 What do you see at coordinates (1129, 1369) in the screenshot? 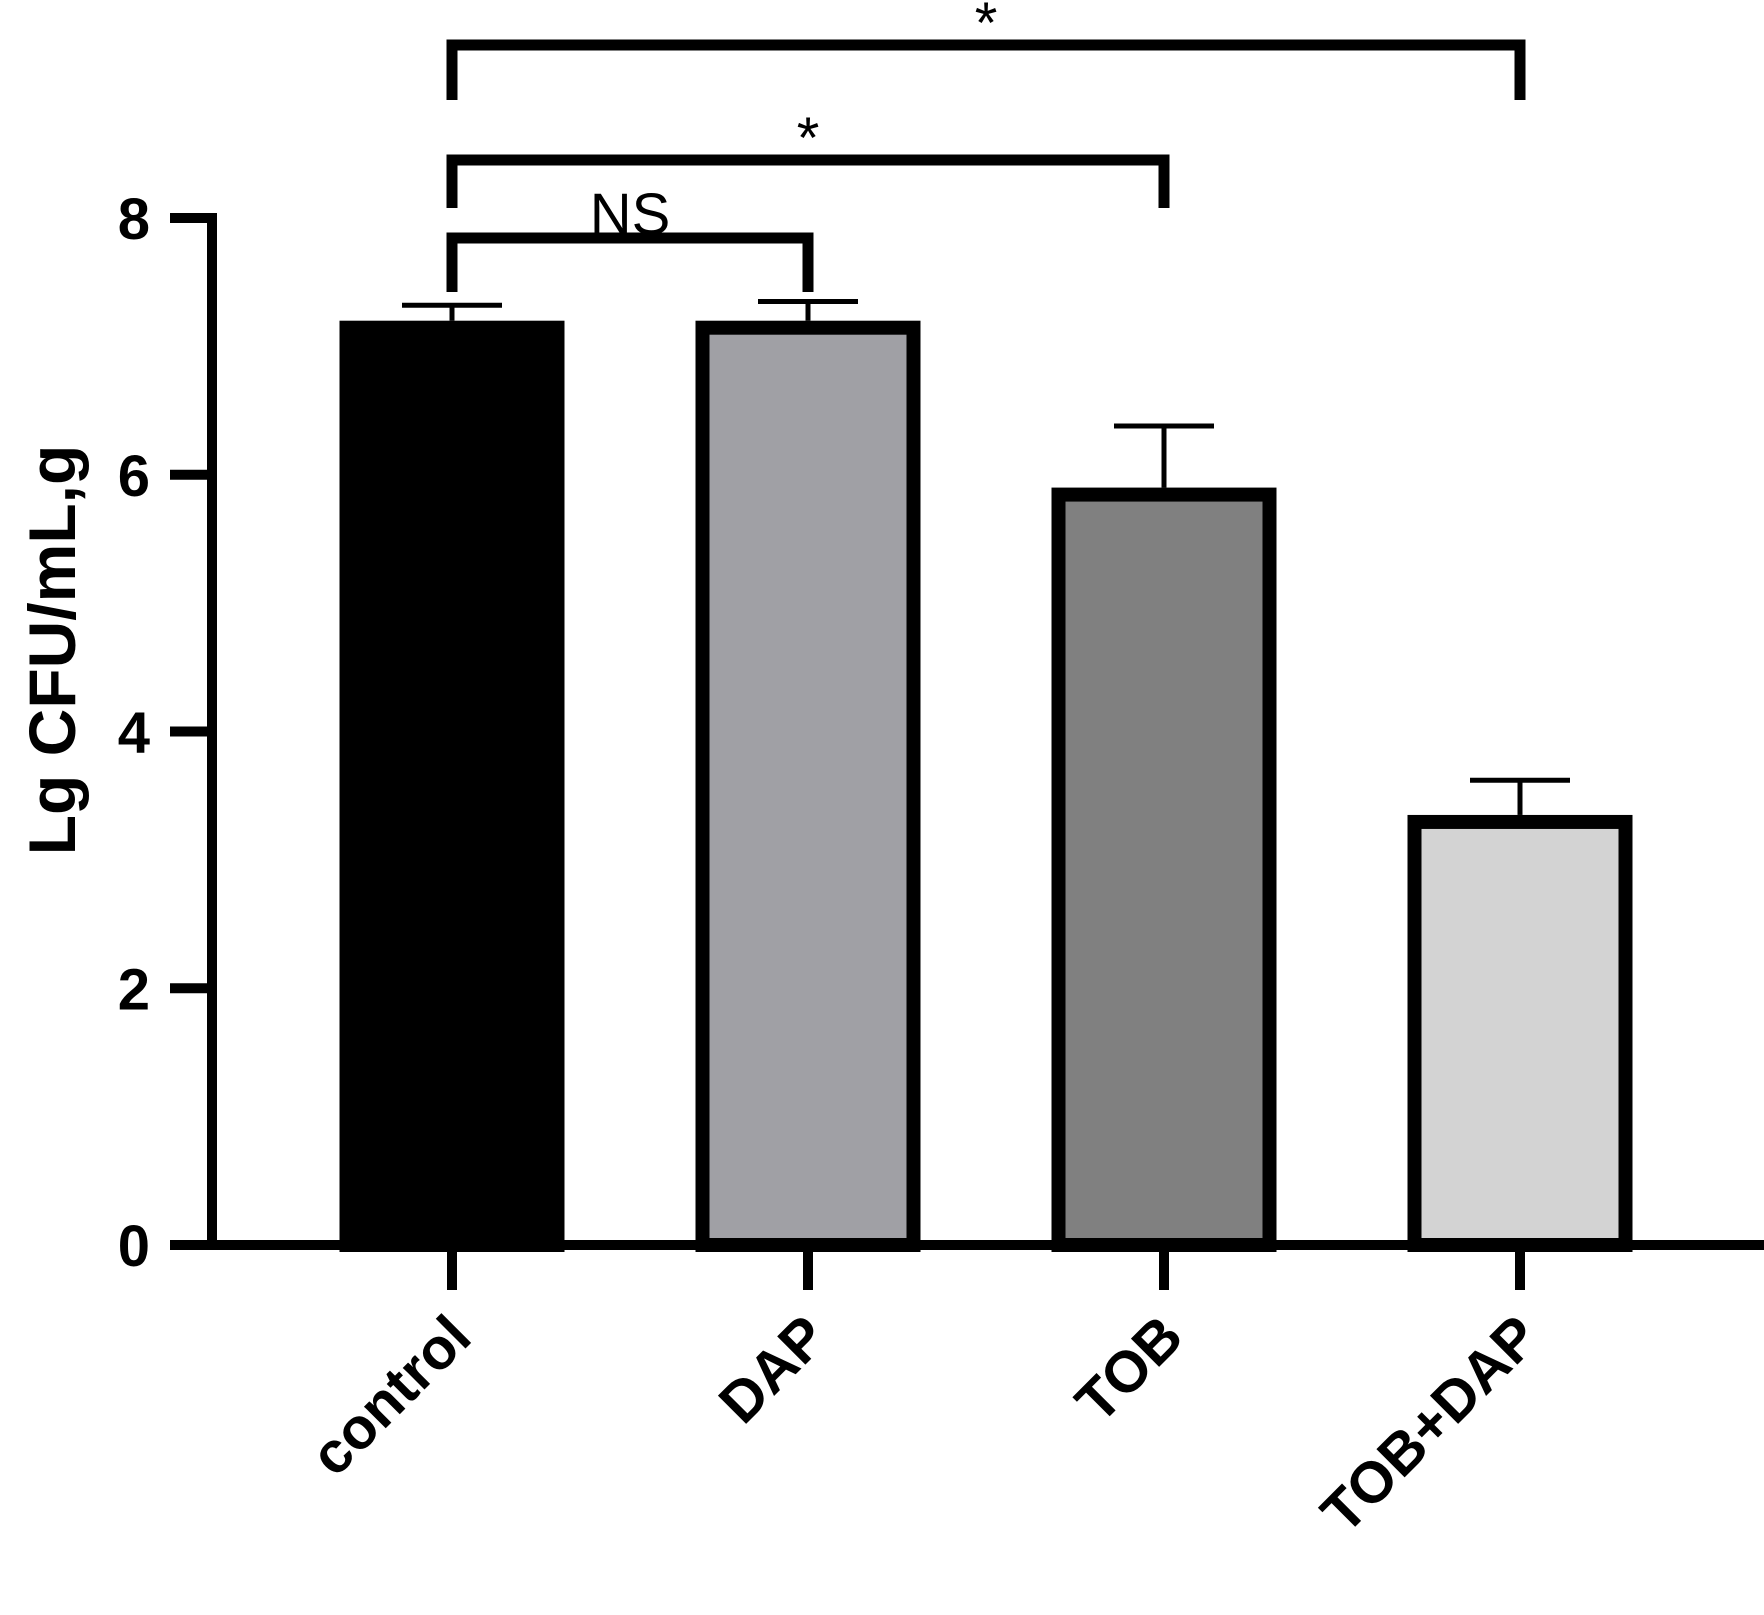
I see `x-tick-label-TOB: TOB` at bounding box center [1129, 1369].